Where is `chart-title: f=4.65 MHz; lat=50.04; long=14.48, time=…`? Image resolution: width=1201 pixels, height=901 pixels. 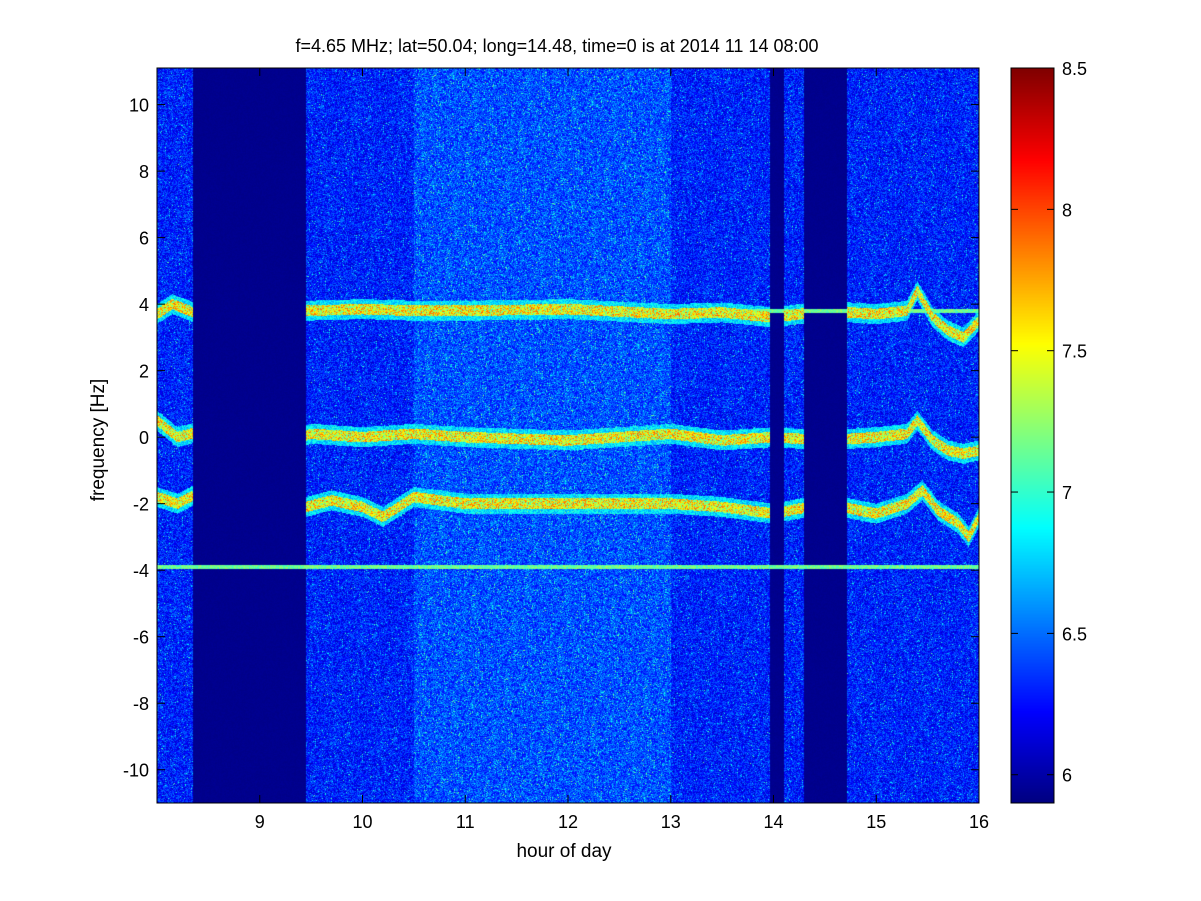
chart-title: f=4.65 MHz; lat=50.04; long=14.48, time=… is located at coordinates (556, 46).